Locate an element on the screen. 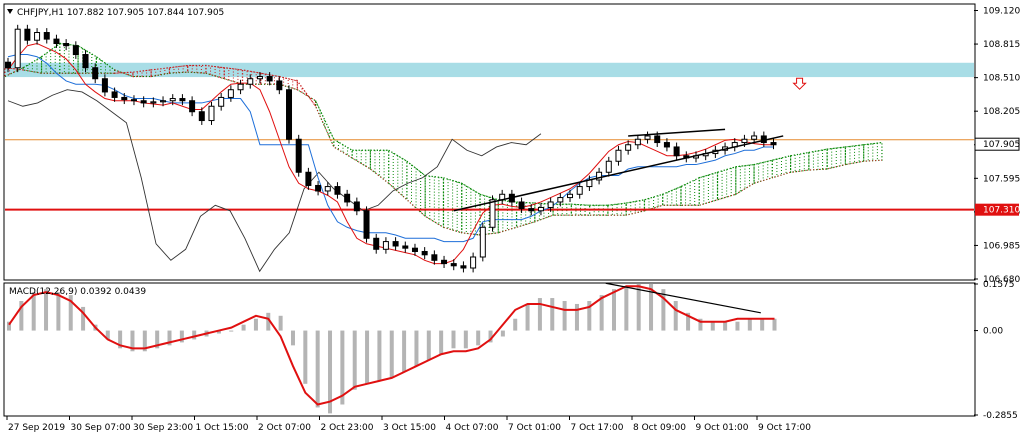  time-tick-label: 2 Oct 23:00 is located at coordinates (347, 428).